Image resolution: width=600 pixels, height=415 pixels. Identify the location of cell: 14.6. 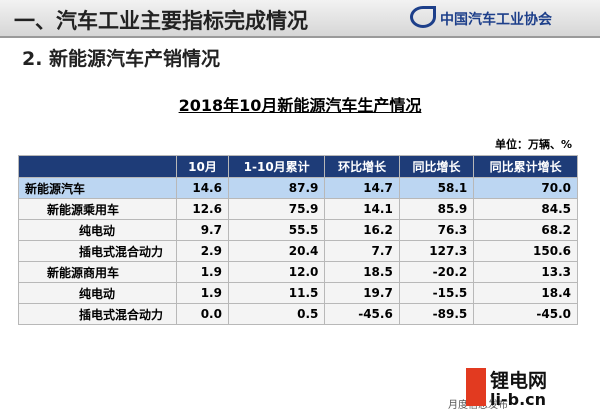
(202, 188).